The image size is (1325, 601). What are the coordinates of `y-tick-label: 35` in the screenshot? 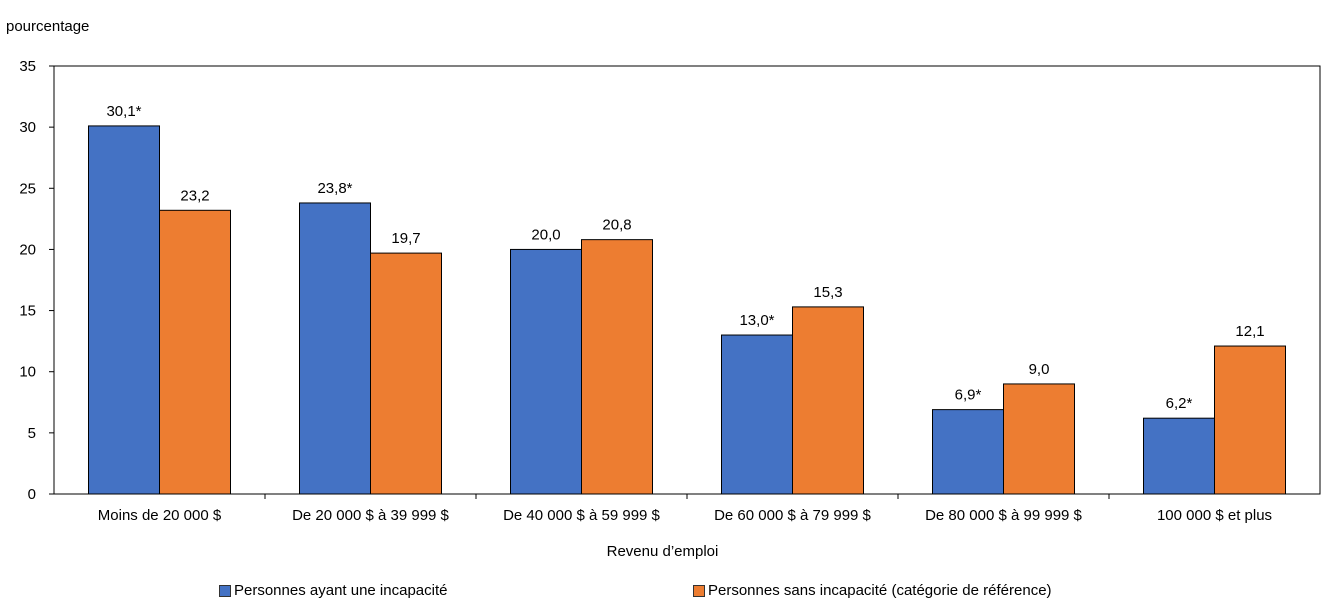 It's located at (27, 66).